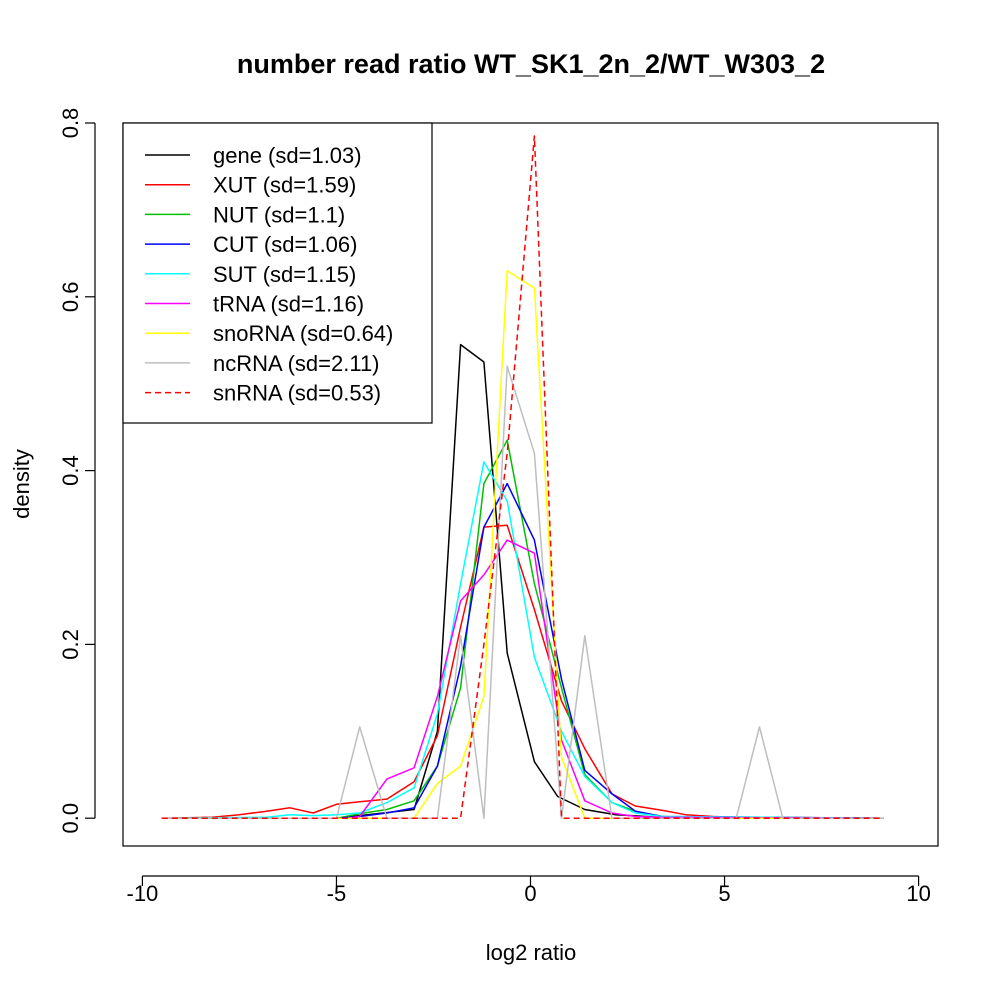 The height and width of the screenshot is (1000, 1000). I want to click on x-axis: -10 -5 0 5 10, so click(529, 890).